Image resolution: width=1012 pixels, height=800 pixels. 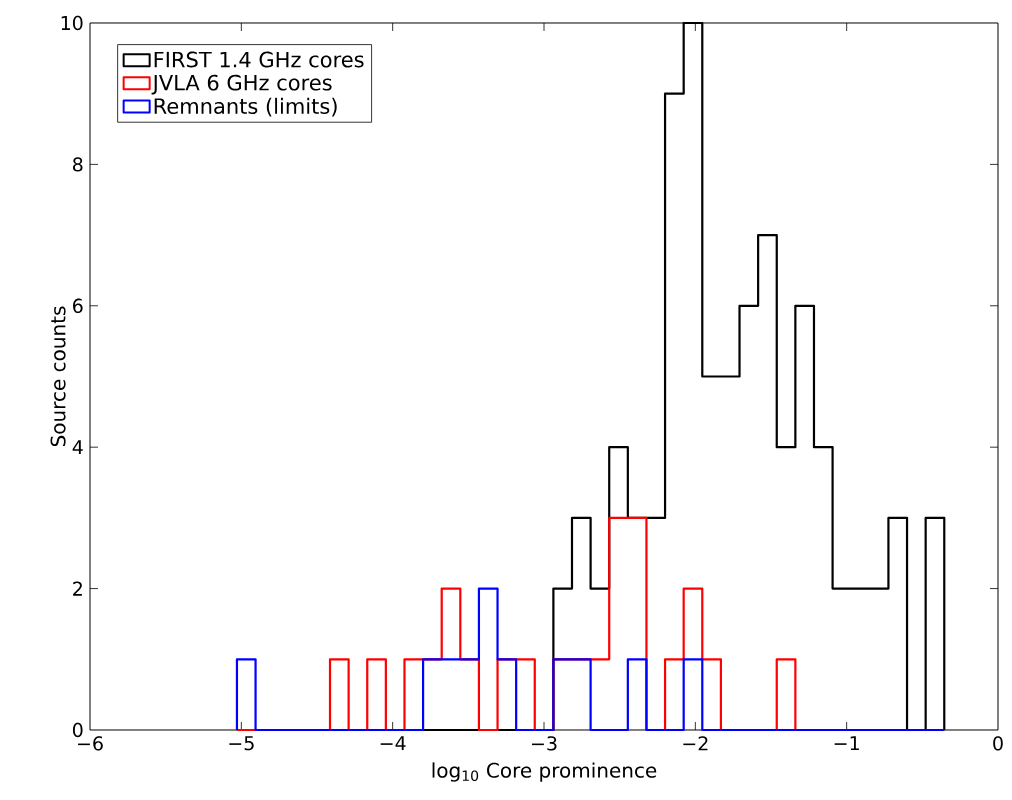 I want to click on y-tick-label: 10, so click(x=72, y=23).